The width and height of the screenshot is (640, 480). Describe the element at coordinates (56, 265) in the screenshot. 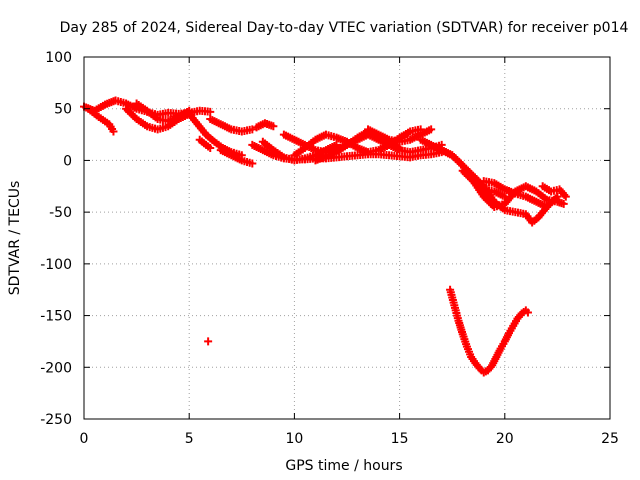

I see `y-tick-label: -100` at that location.